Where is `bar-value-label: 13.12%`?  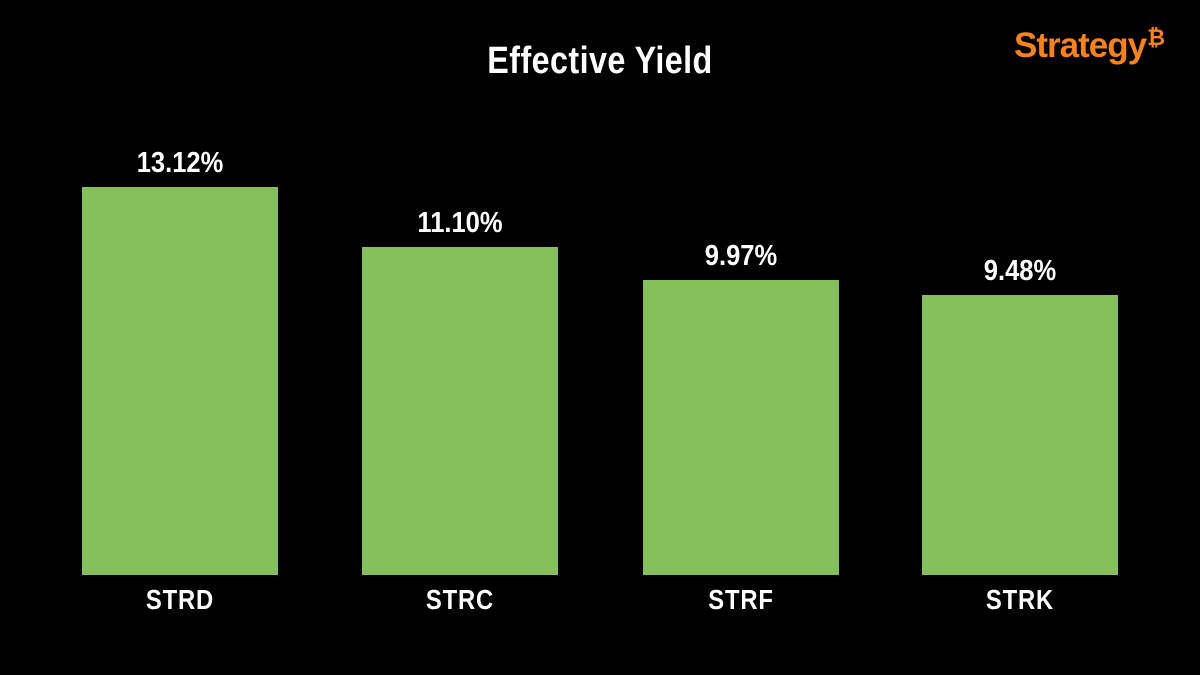 bar-value-label: 13.12% is located at coordinates (179, 163).